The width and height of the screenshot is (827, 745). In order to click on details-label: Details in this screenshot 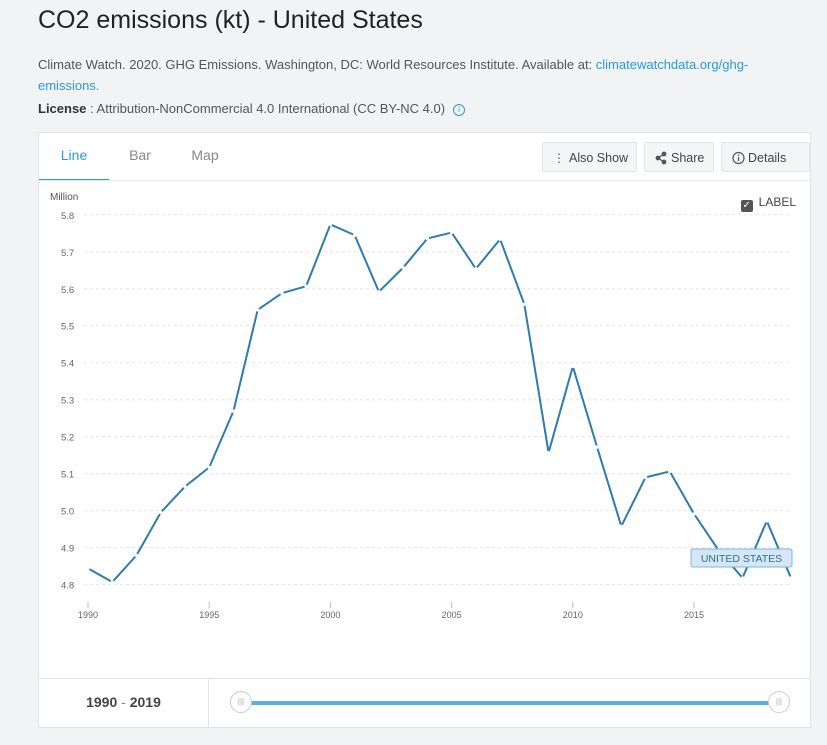, I will do `click(767, 158)`.